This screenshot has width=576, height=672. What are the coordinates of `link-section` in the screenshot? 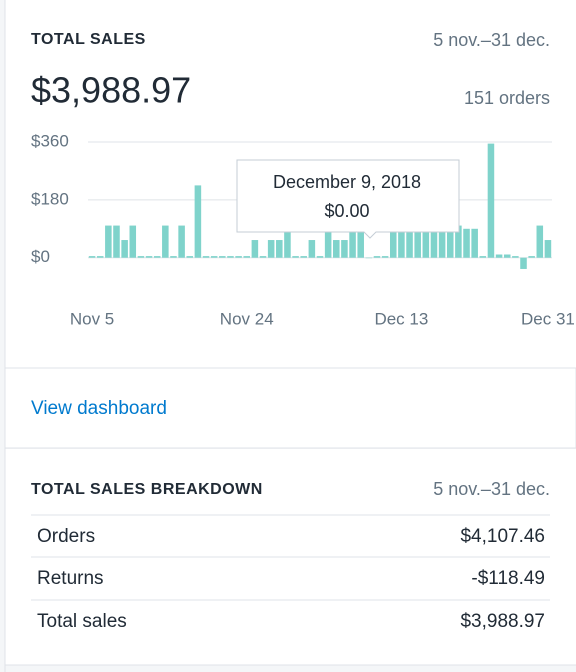 It's located at (290, 408).